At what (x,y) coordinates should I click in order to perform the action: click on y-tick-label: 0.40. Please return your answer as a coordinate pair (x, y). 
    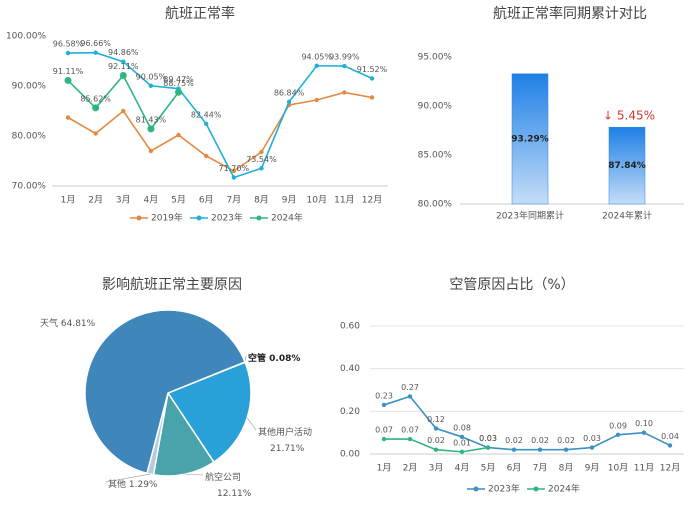
    Looking at the image, I should click on (350, 369).